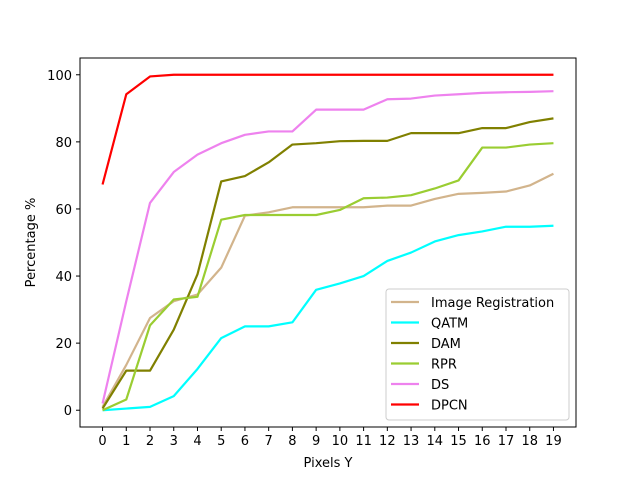 The image size is (640, 480). I want to click on legend: Image Registration QATM DAM RPR DS DPCN, so click(477, 354).